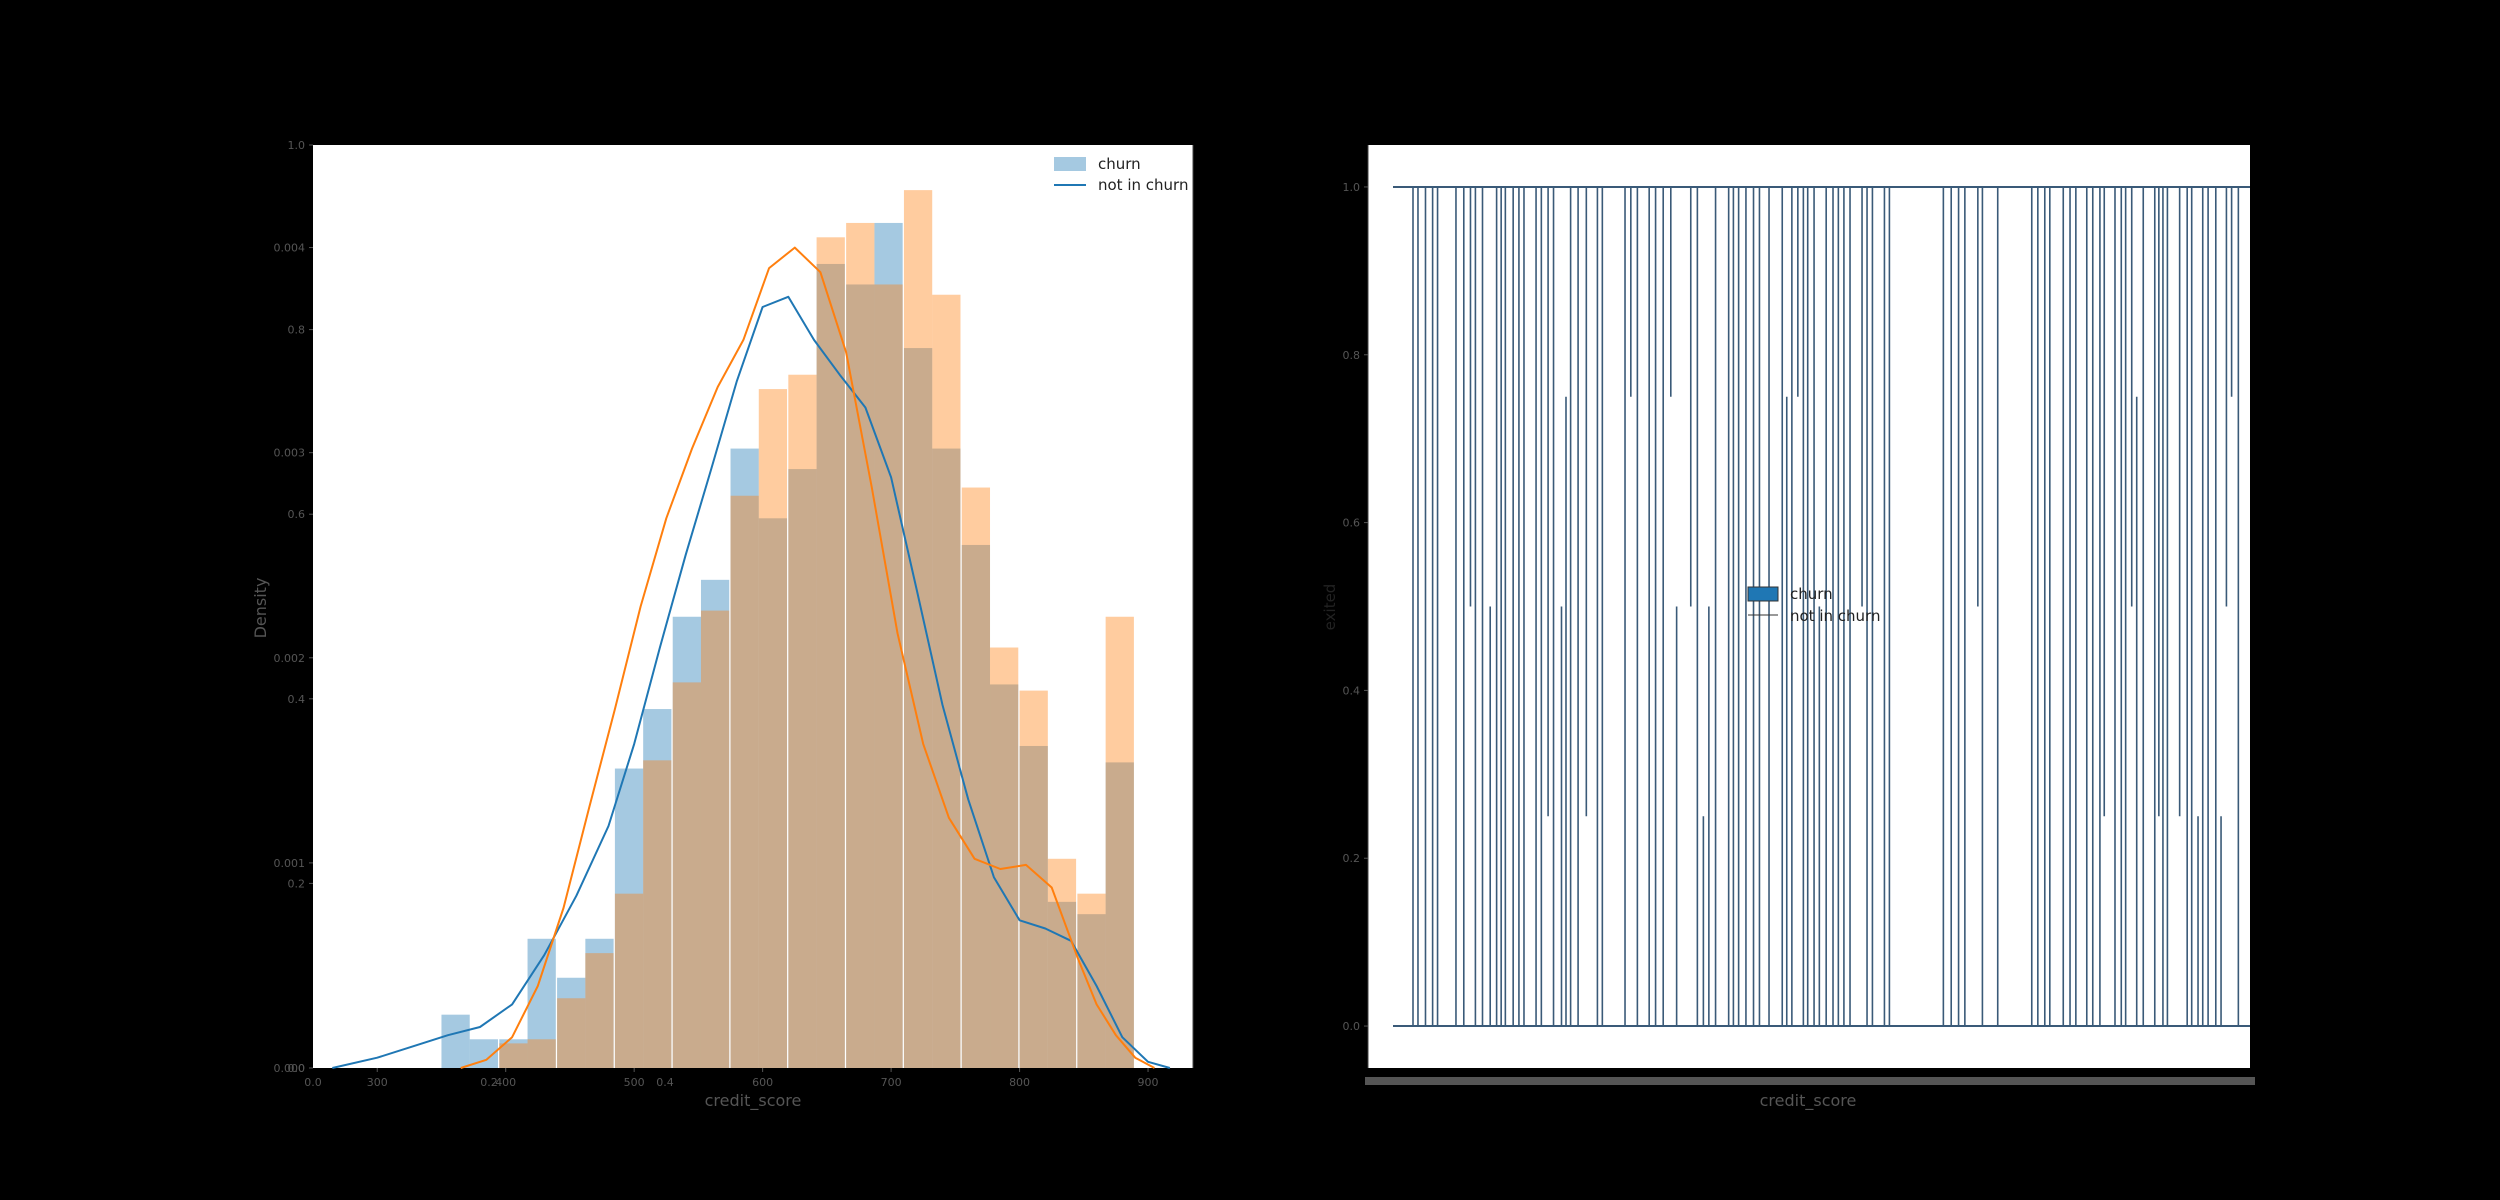  Describe the element at coordinates (1808, 1101) in the screenshot. I see `boxplot-x-axis-label: credit_score` at that location.